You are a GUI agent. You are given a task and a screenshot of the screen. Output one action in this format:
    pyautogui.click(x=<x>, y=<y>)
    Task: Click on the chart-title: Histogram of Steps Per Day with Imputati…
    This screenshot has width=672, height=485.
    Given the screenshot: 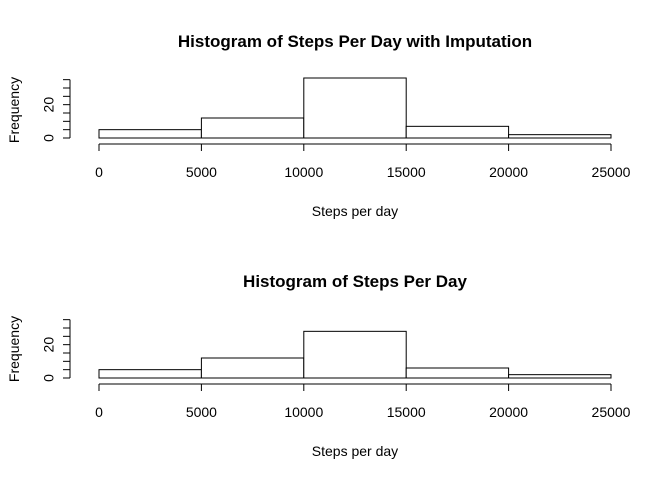 What is the action you would take?
    pyautogui.click(x=355, y=41)
    